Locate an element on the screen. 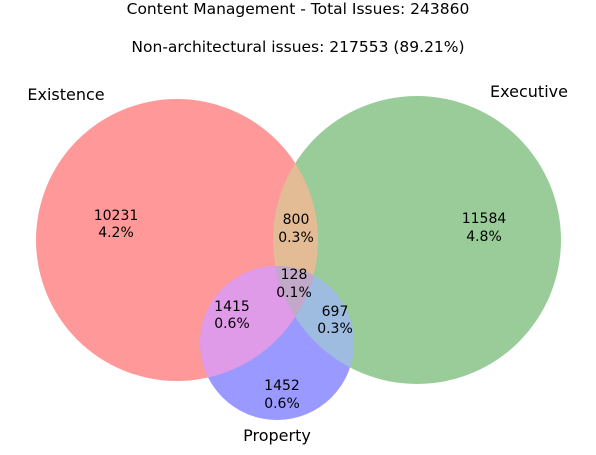 The width and height of the screenshot is (596, 455). region-existence-executive-count: 800 is located at coordinates (296, 220).